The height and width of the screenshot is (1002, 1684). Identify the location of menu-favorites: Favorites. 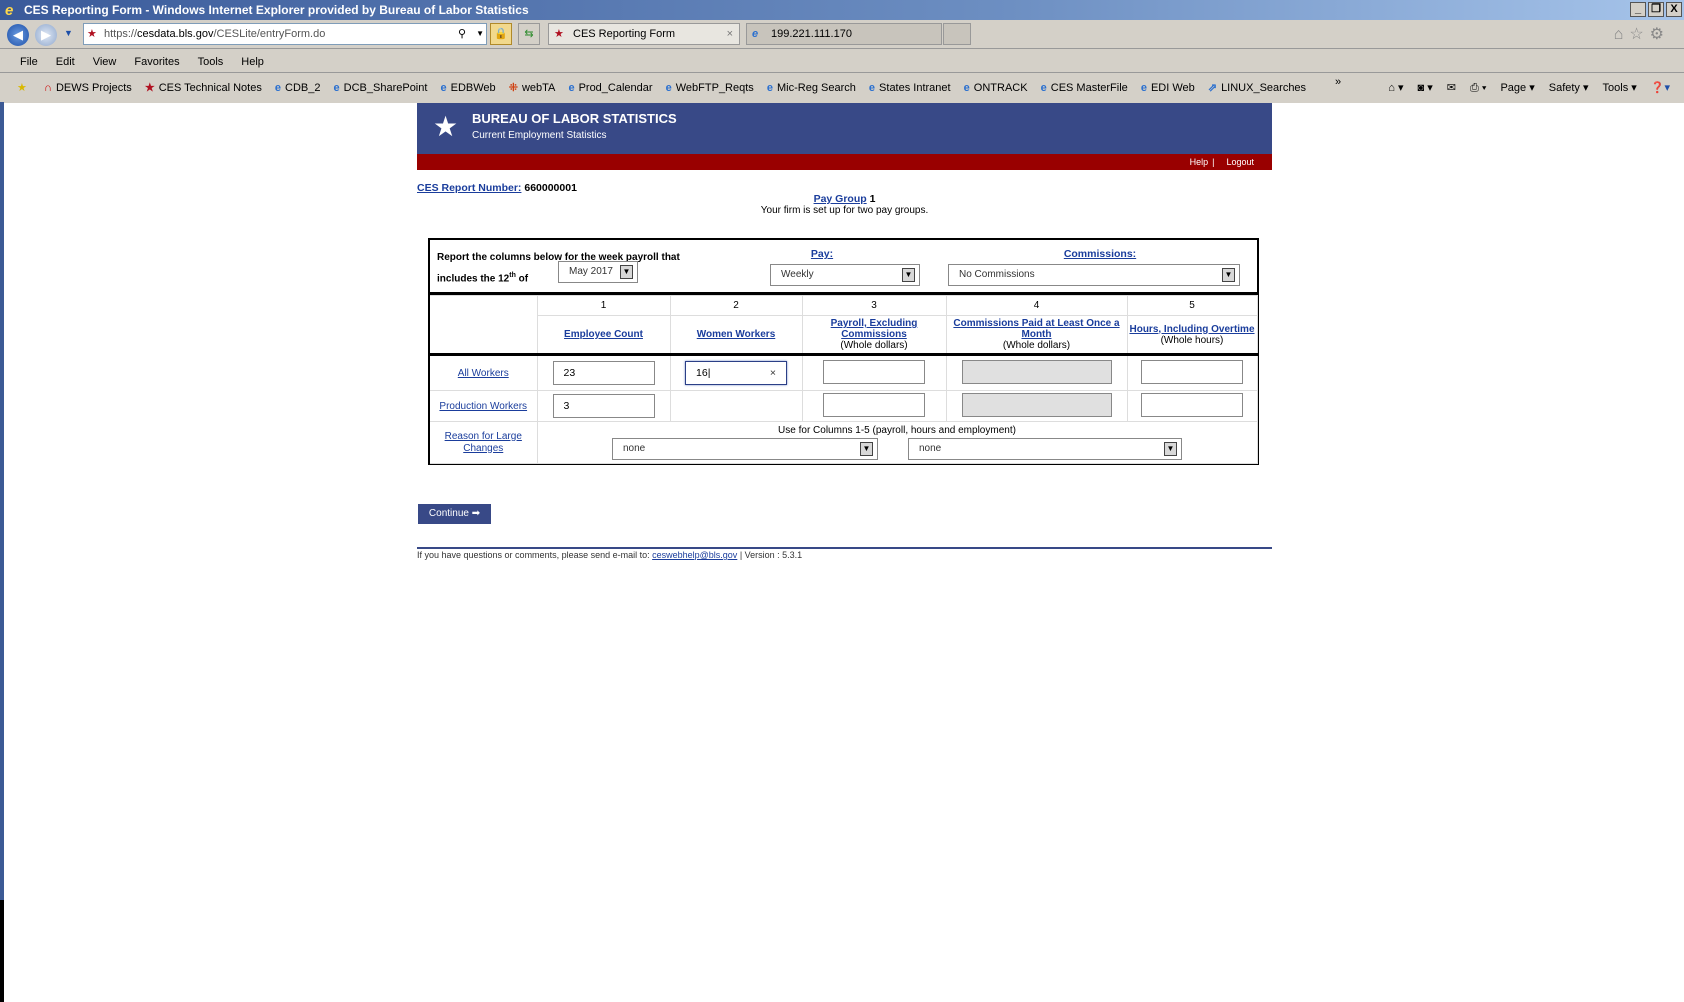
(157, 62).